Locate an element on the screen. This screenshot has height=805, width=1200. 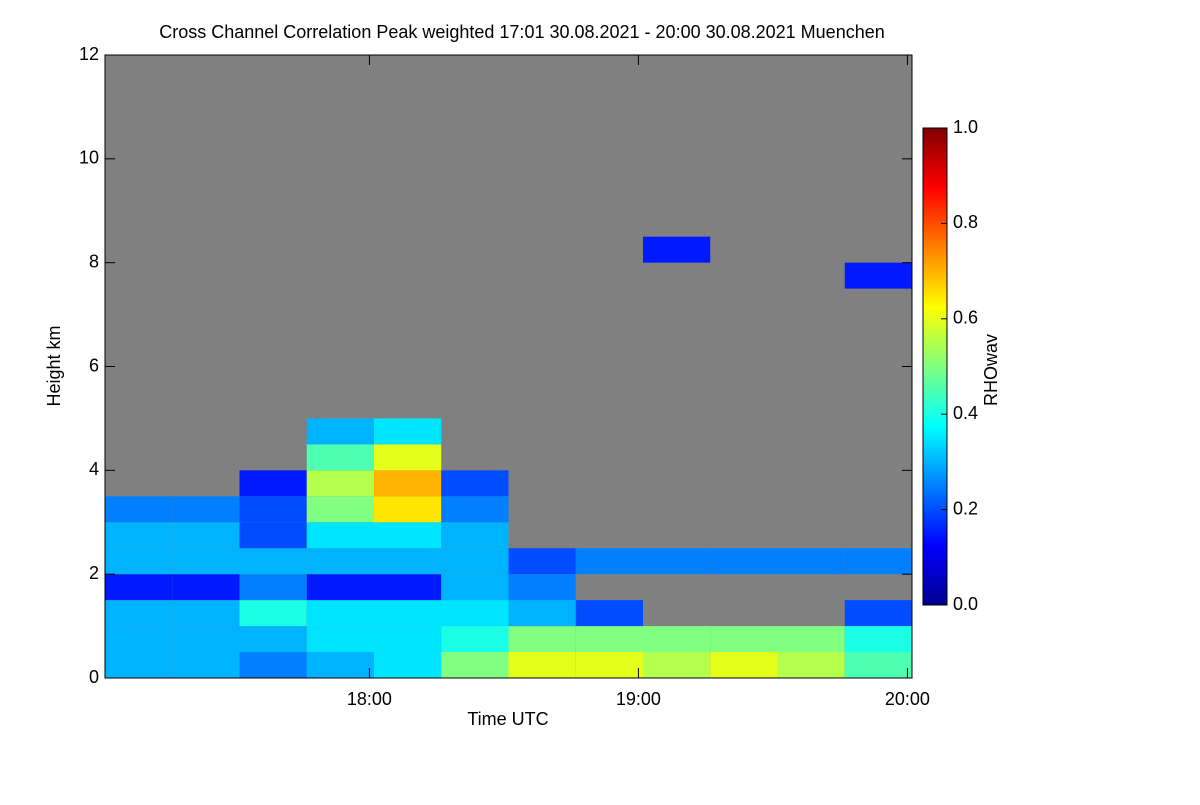
y-tick-label: 0 is located at coordinates (94, 677).